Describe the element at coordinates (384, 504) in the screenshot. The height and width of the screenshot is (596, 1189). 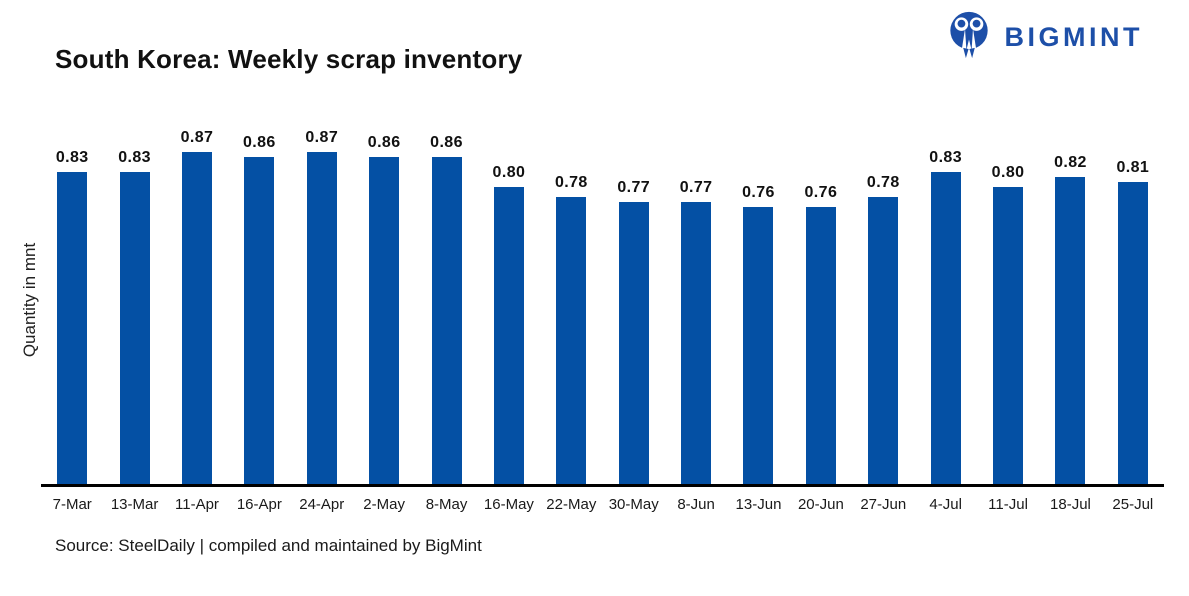
I see `x-tick-label: 2-May` at that location.